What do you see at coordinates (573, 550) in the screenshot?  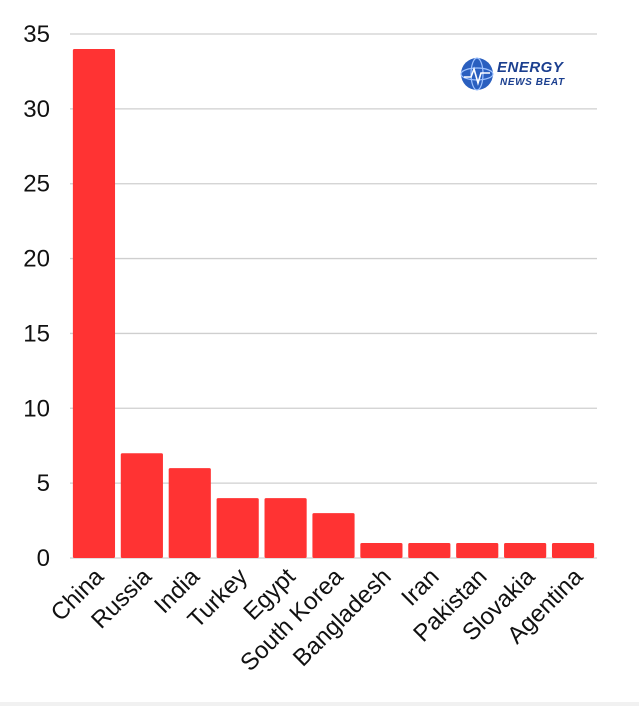 I see `bar-agentina` at bounding box center [573, 550].